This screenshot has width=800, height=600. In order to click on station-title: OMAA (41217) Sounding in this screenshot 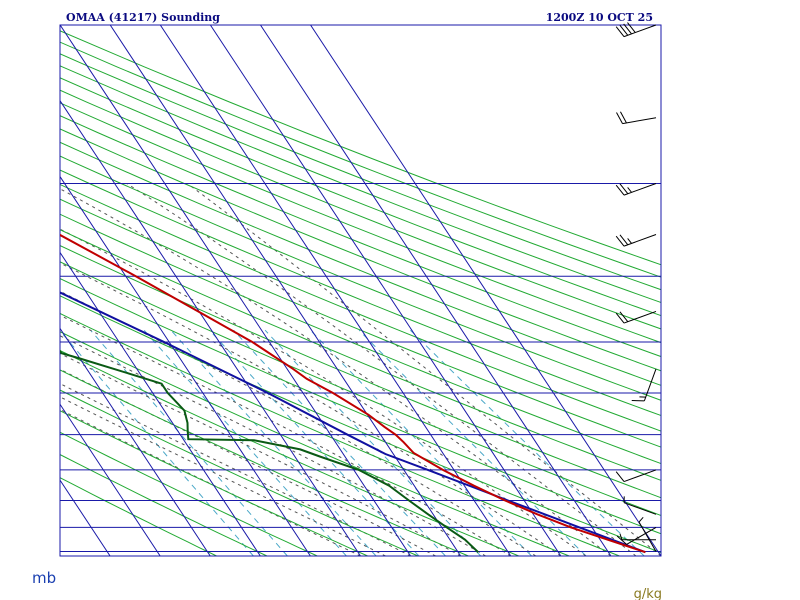, I will do `click(143, 17)`.